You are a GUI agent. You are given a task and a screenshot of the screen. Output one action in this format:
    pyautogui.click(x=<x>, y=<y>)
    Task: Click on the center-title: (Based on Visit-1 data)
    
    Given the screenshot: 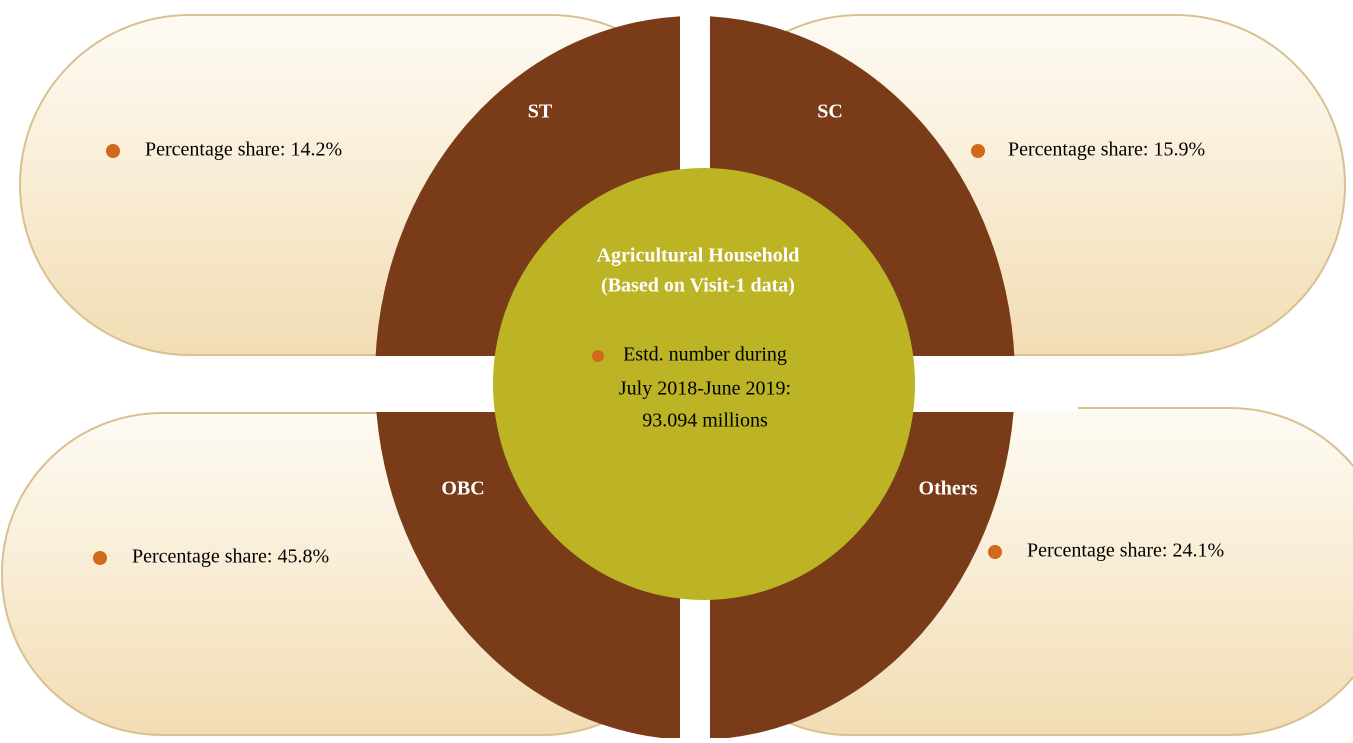 What is the action you would take?
    pyautogui.click(x=698, y=286)
    